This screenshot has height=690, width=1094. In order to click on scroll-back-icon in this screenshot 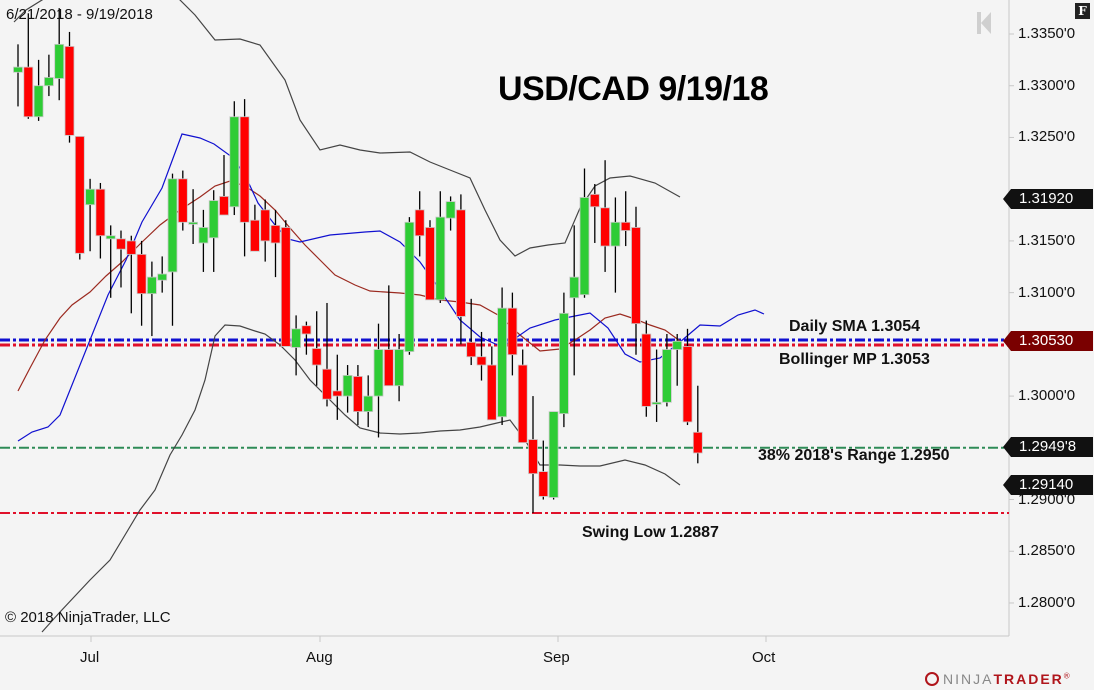, I will do `click(984, 23)`.